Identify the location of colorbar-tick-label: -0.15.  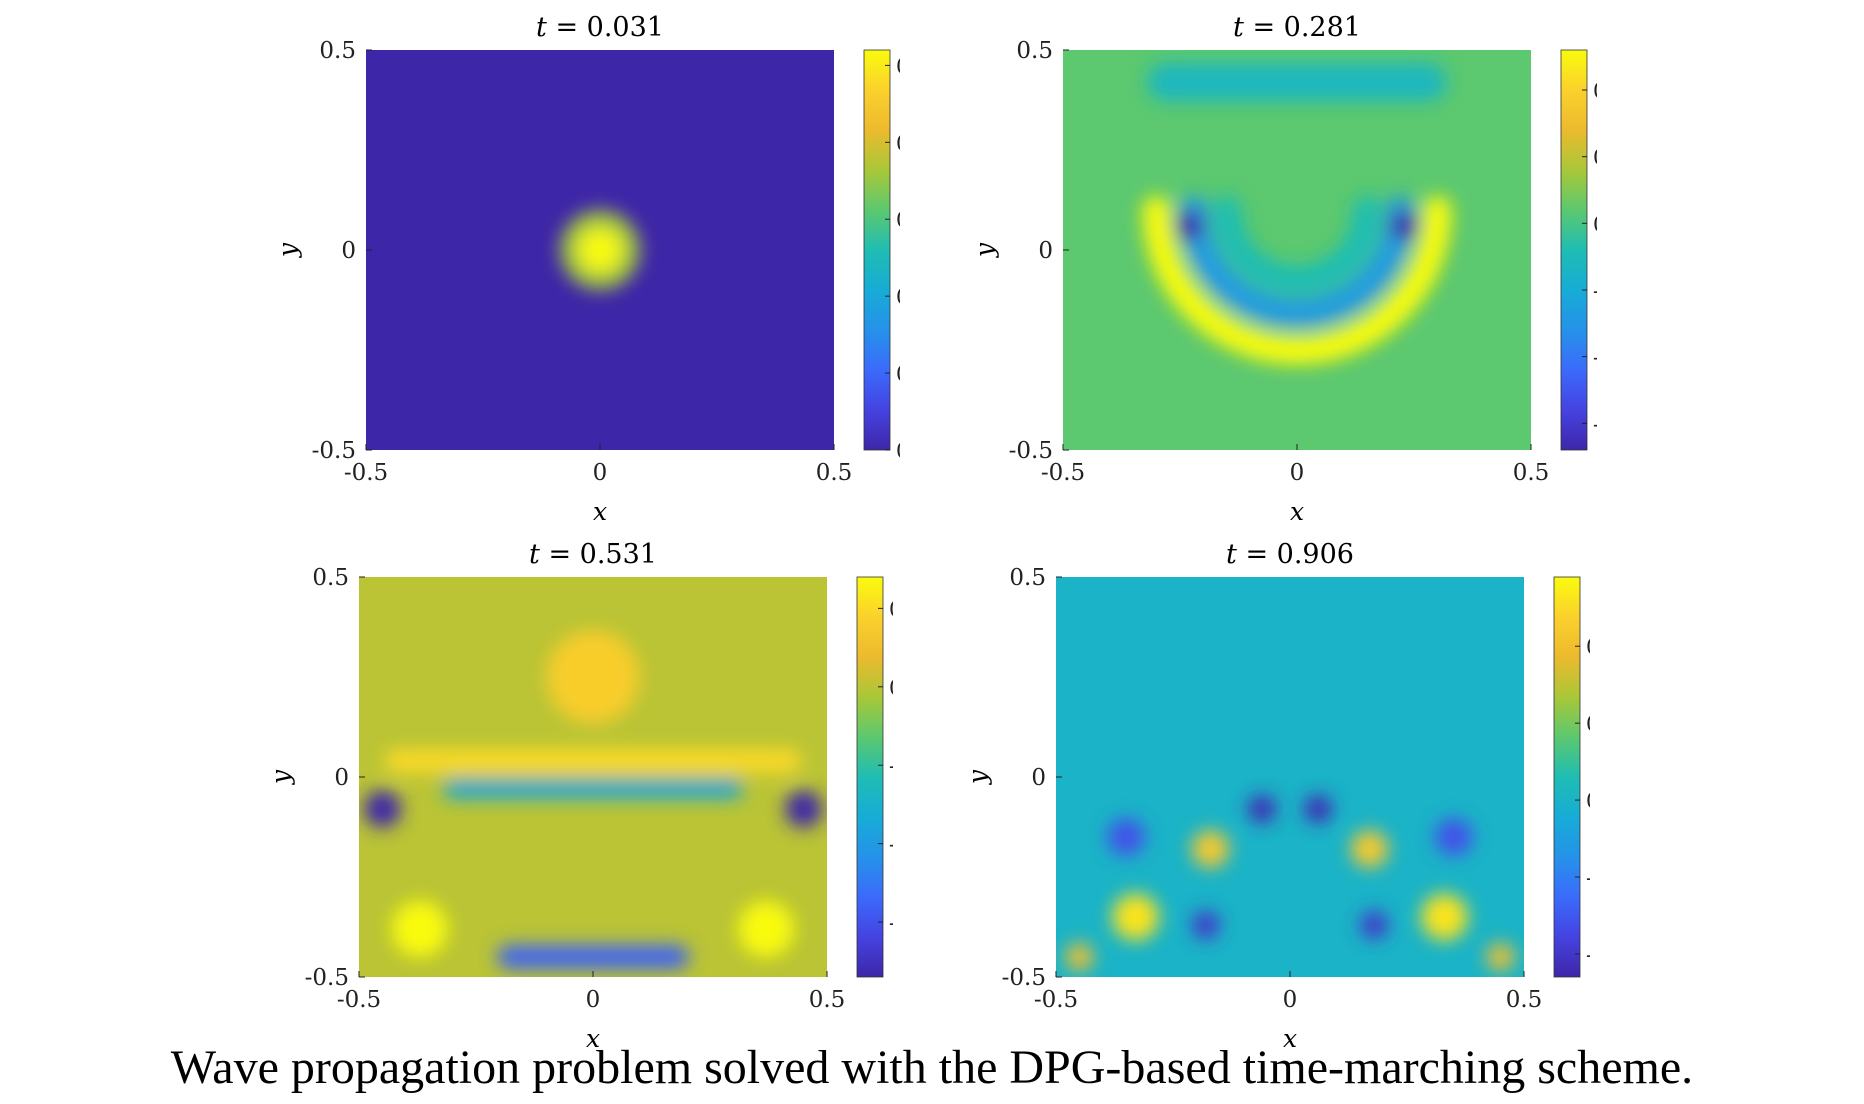
(1595, 424).